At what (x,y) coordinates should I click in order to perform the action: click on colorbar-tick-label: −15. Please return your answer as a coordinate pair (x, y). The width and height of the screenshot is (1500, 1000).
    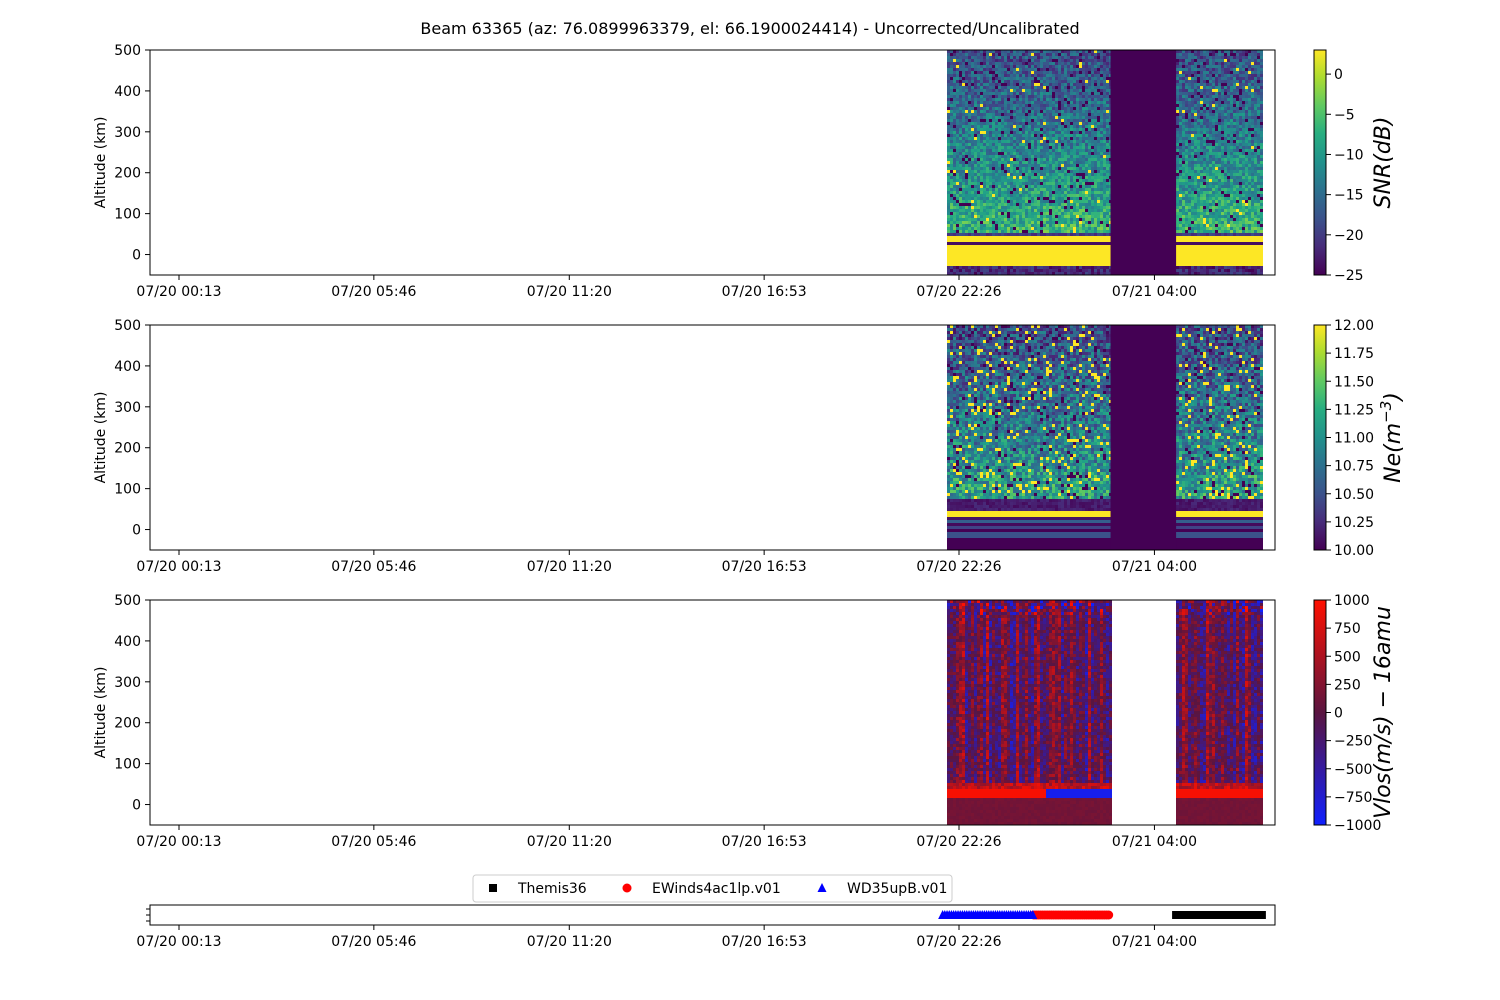
    Looking at the image, I should click on (1349, 196).